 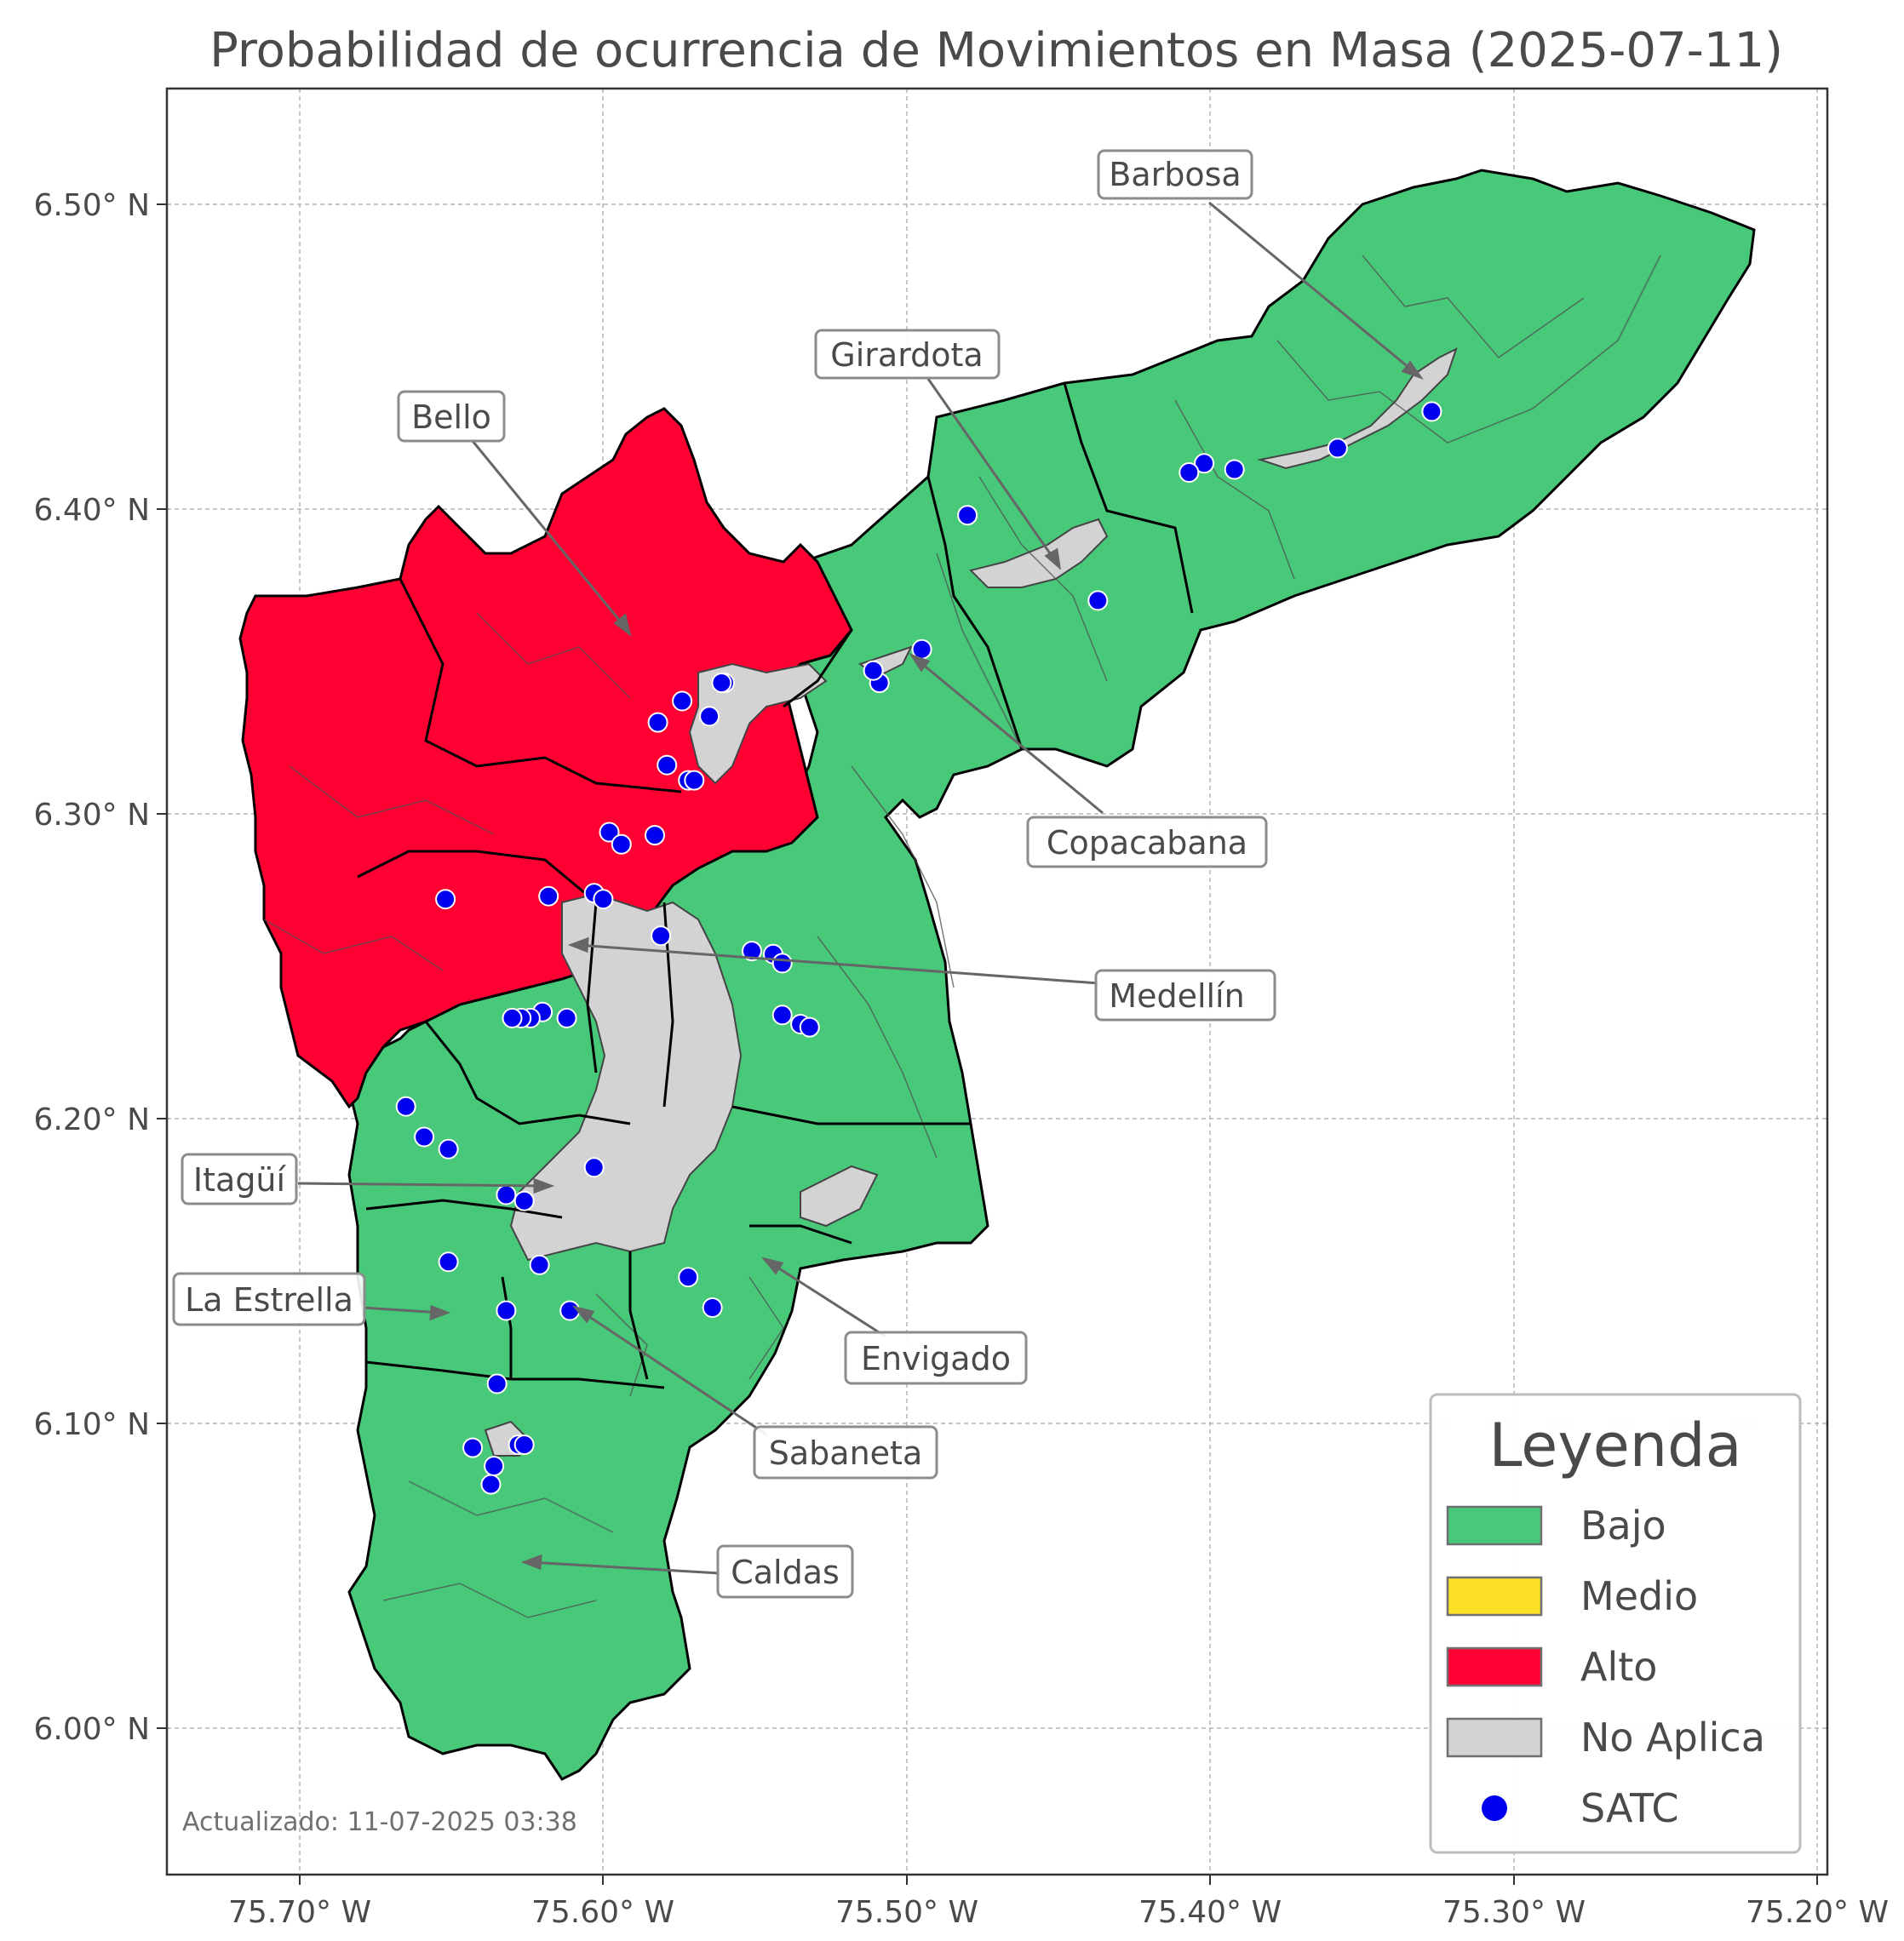 What do you see at coordinates (1494, 1596) in the screenshot?
I see `legend-swatch-medio` at bounding box center [1494, 1596].